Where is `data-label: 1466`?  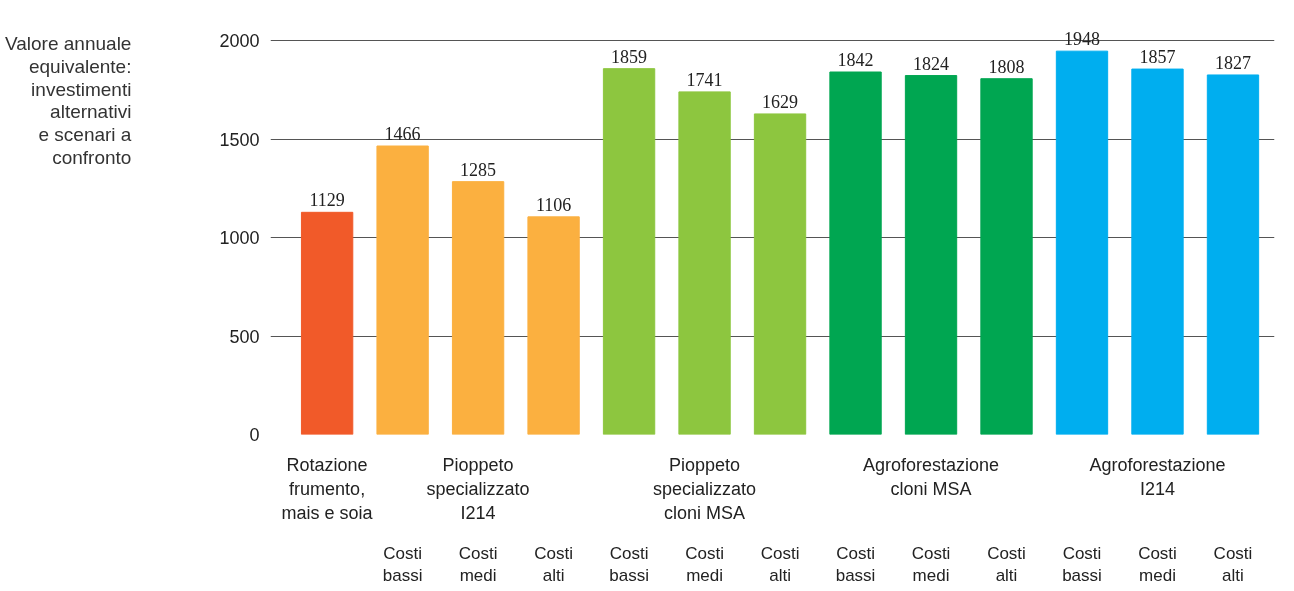
data-label: 1466 is located at coordinates (402, 134).